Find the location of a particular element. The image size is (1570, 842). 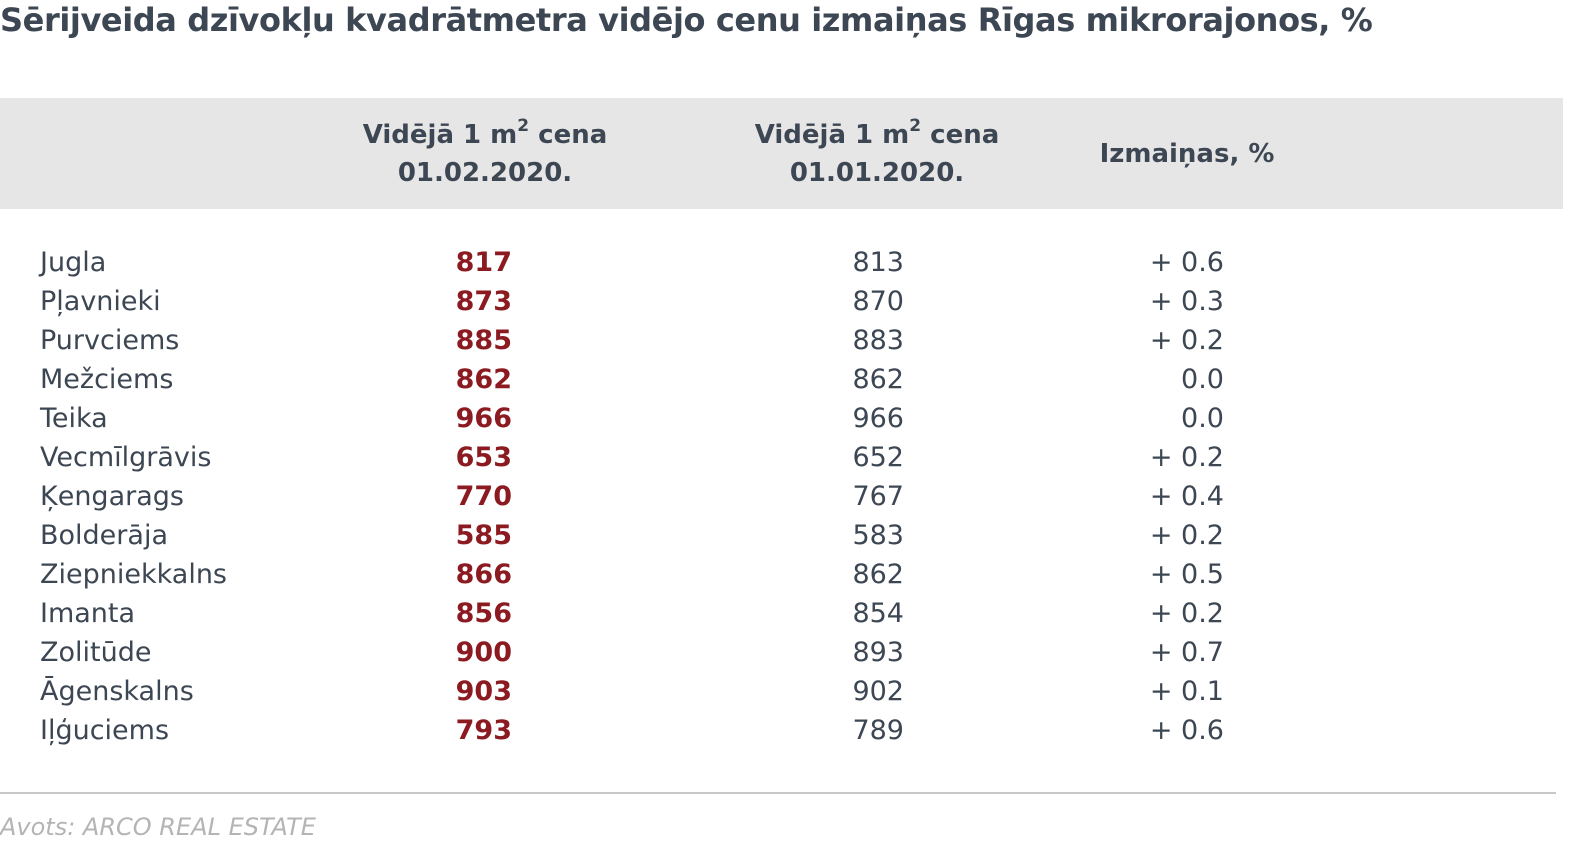

price-feb-value: 966 is located at coordinates (483, 418).